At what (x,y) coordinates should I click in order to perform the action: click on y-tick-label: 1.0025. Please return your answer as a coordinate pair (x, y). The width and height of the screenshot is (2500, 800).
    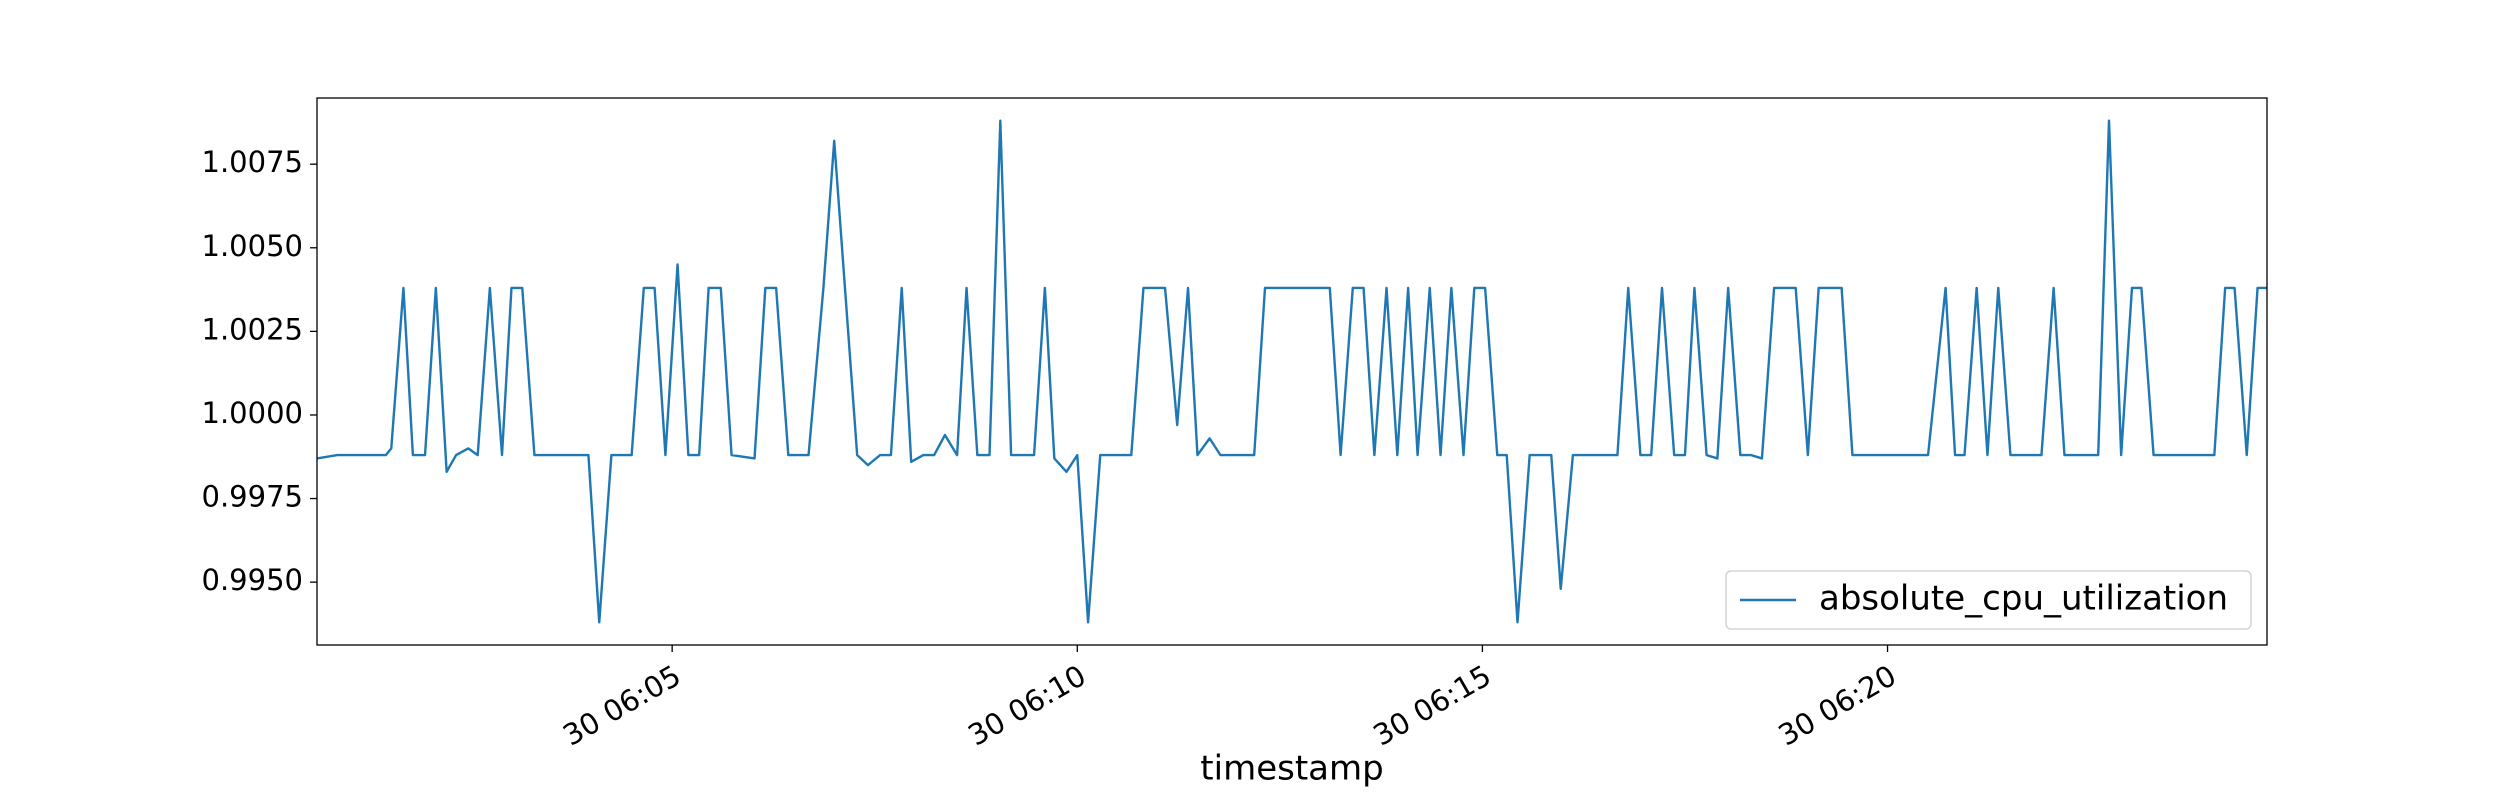
    Looking at the image, I should click on (252, 329).